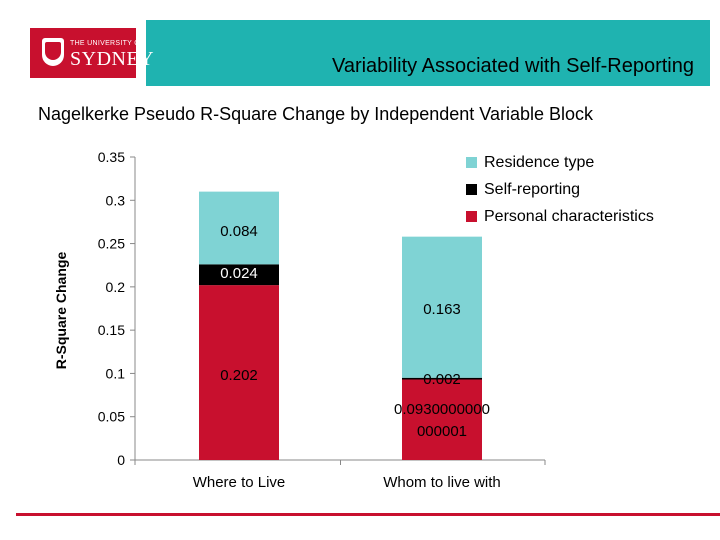  Describe the element at coordinates (121, 460) in the screenshot. I see `y-tick-label: 0` at that location.